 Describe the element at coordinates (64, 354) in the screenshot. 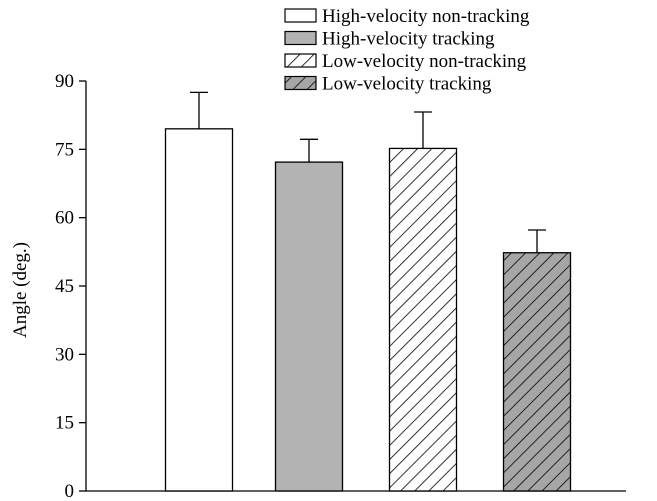

I see `y-tick-label: 30` at that location.